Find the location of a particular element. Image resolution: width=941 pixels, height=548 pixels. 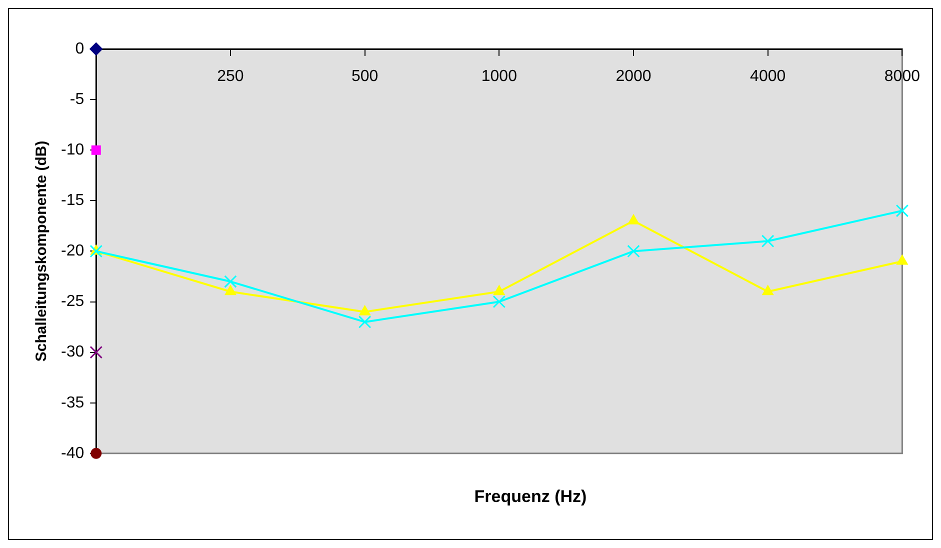

x-tick-label: 500 is located at coordinates (364, 77).